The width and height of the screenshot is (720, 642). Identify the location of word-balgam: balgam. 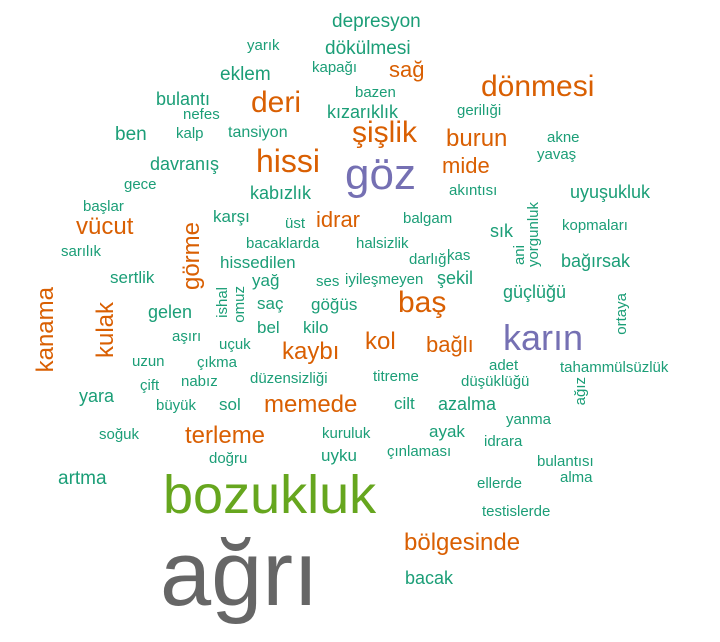
(428, 218).